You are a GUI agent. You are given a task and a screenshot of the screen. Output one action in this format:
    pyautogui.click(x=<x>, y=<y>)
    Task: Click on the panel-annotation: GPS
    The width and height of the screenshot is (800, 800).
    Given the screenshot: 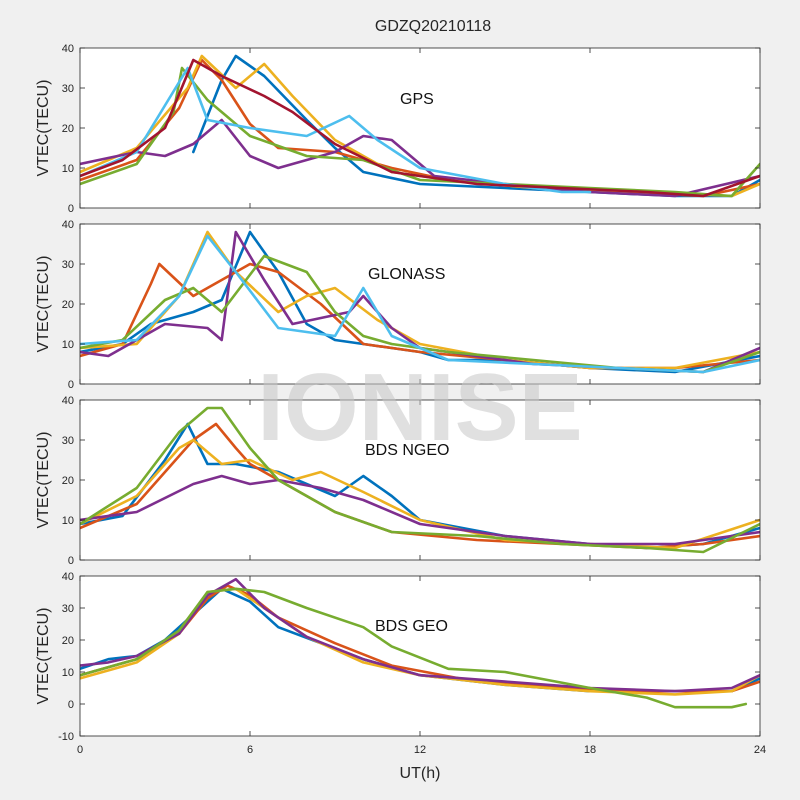 What is the action you would take?
    pyautogui.click(x=417, y=99)
    